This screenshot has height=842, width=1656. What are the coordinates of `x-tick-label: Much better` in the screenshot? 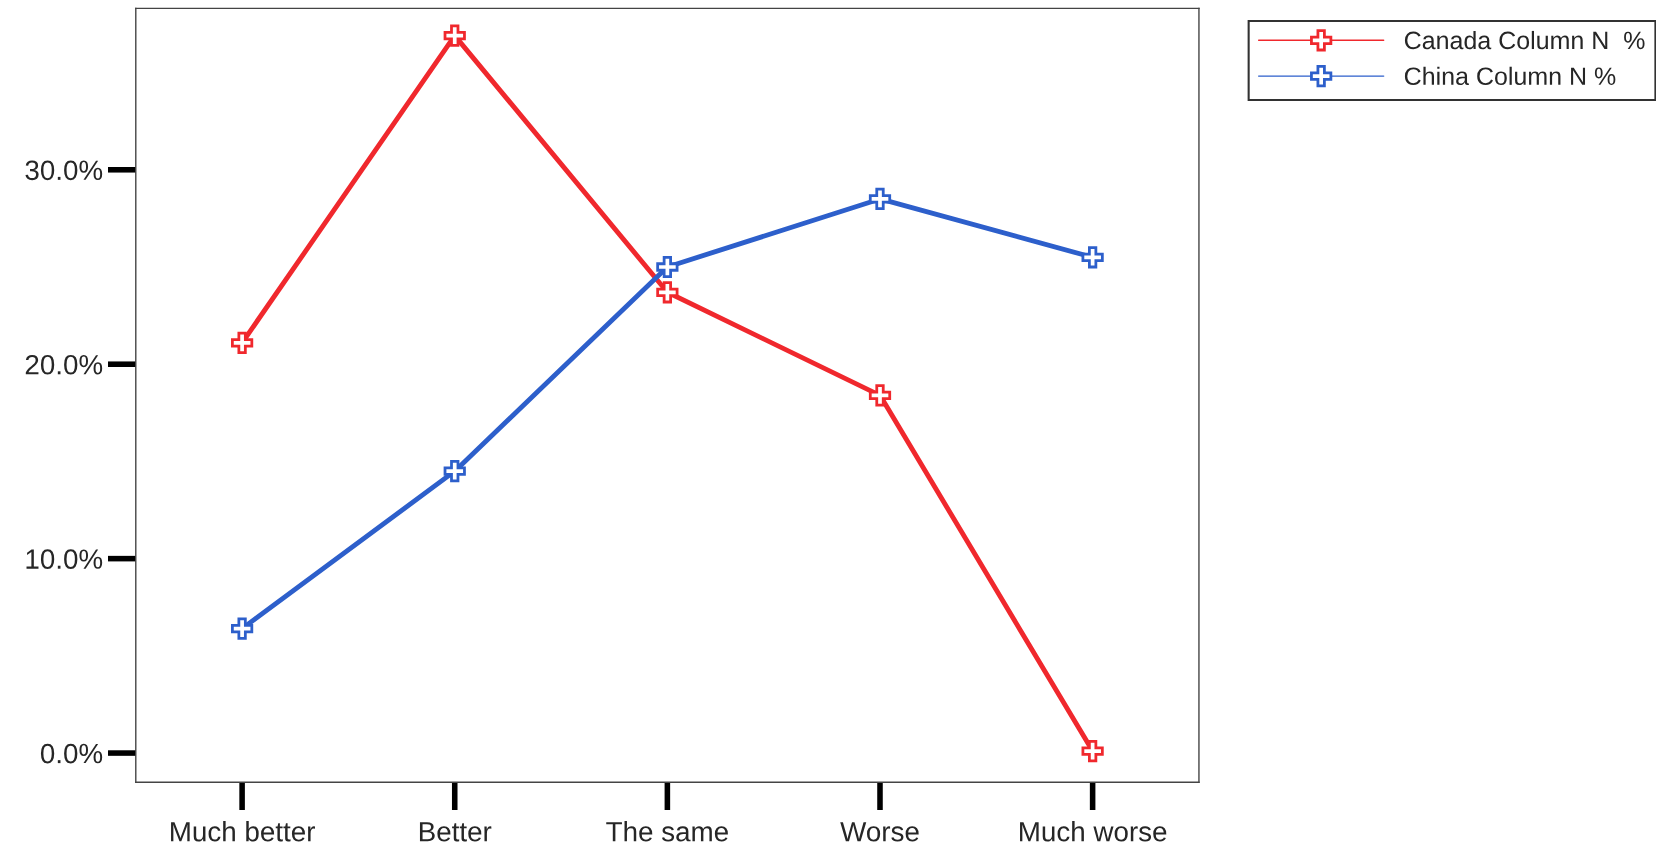 It's located at (243, 831).